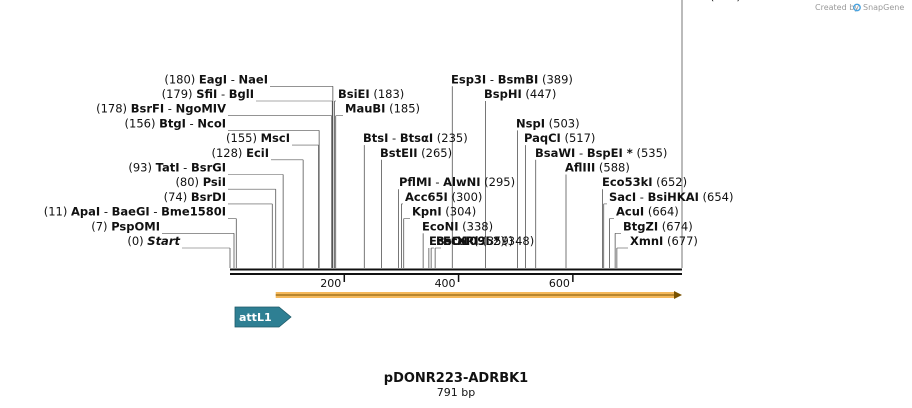 The image size is (912, 408). What do you see at coordinates (601, 153) in the screenshot?
I see `site-label-bsawi: BsaWI - BspEI * (535)` at bounding box center [601, 153].